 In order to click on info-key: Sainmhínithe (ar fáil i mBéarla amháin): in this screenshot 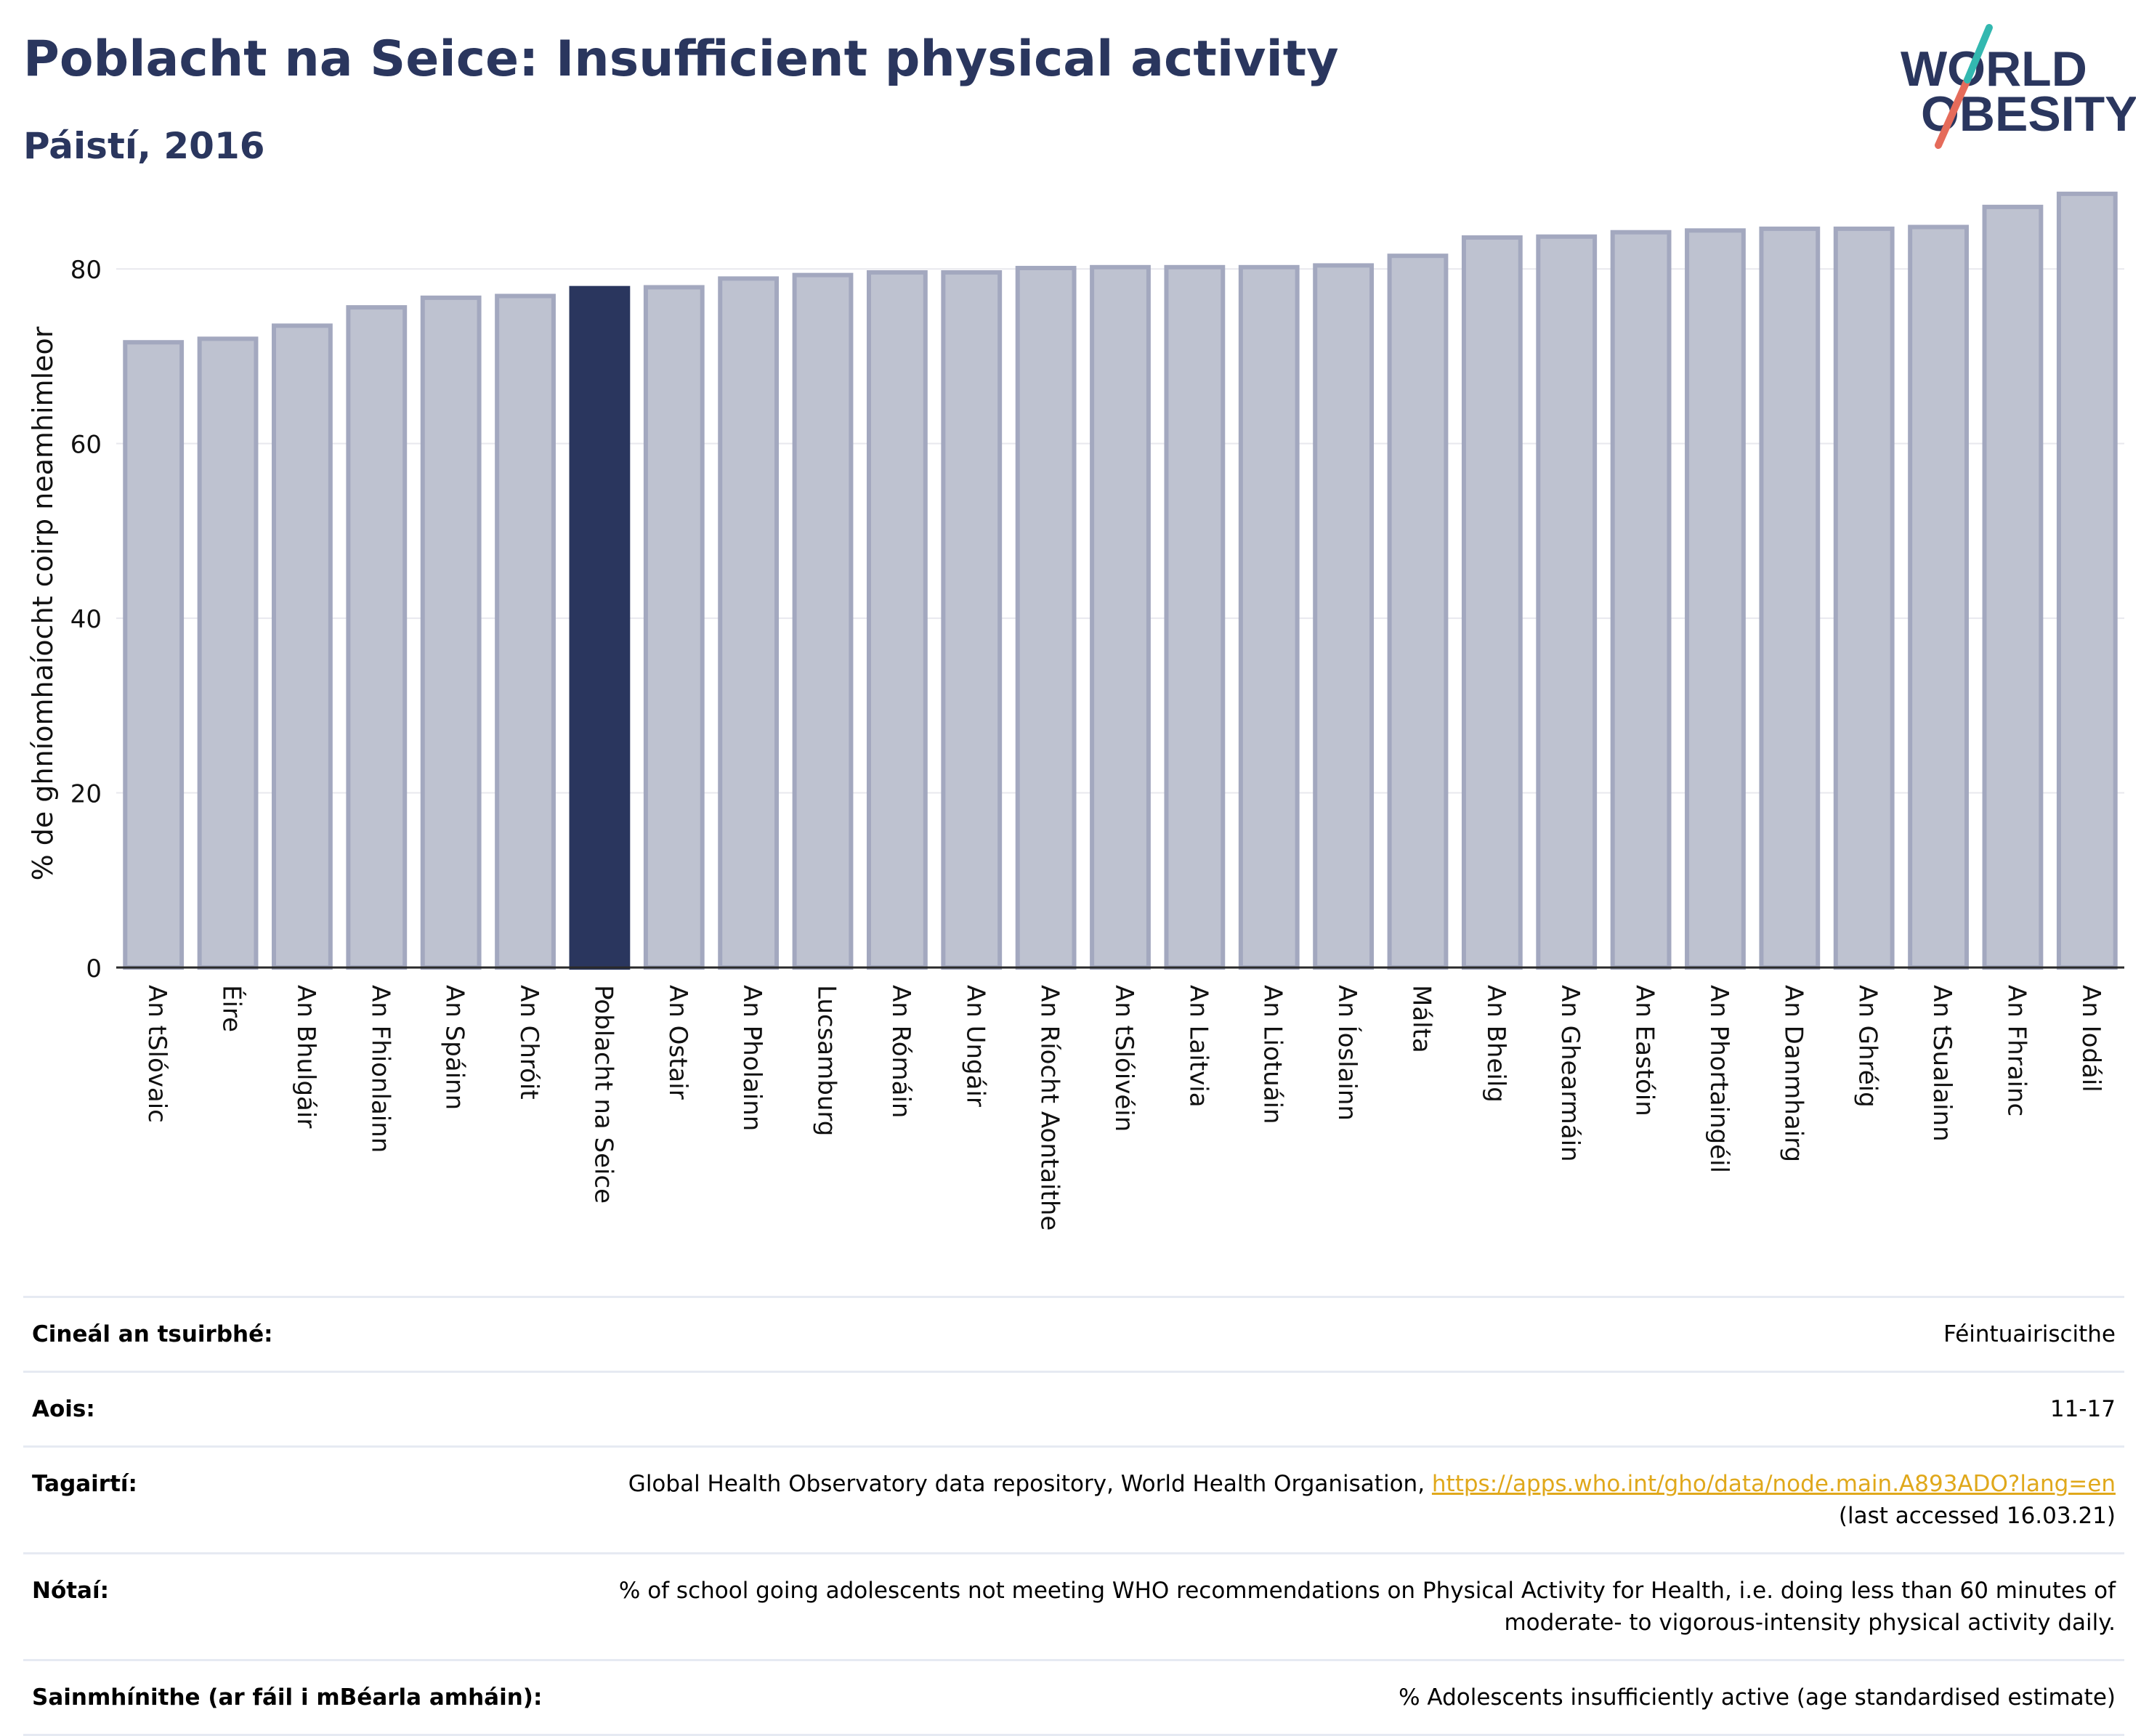, I will do `click(308, 1697)`.